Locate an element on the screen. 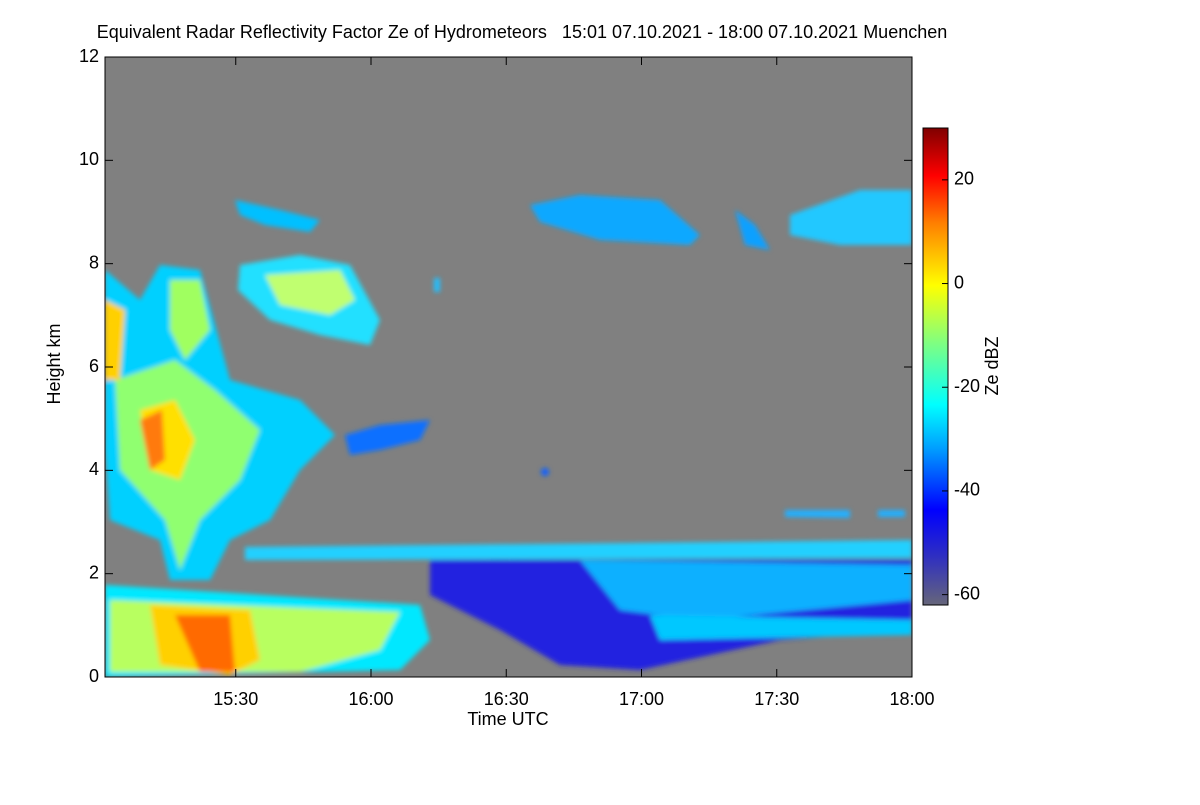 Image resolution: width=1200 pixels, height=805 pixels. colorbar-tick-label: 0 is located at coordinates (959, 282).